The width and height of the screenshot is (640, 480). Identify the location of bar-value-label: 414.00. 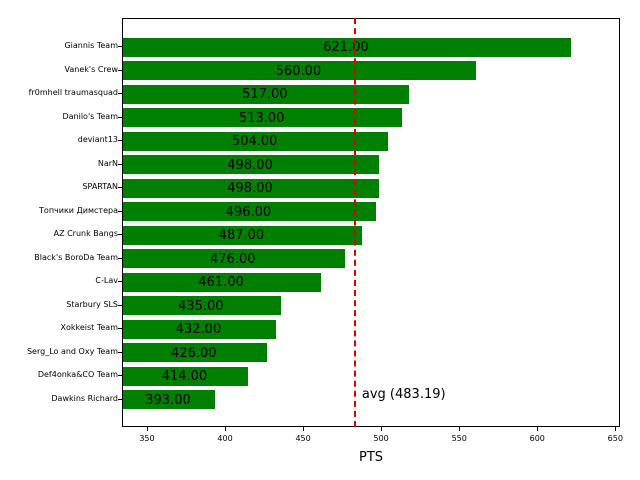
(184, 376).